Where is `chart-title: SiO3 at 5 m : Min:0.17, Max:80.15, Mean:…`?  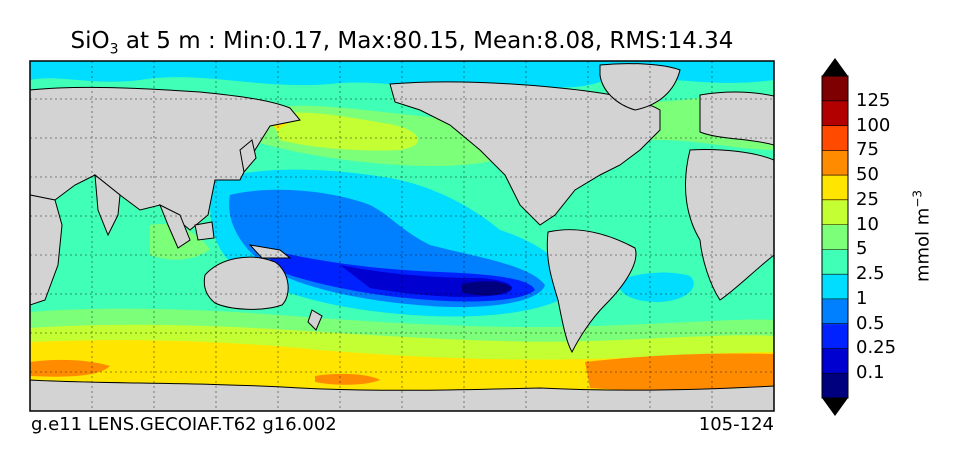 chart-title: SiO3 at 5 m : Min:0.17, Max:80.15, Mean:… is located at coordinates (402, 43).